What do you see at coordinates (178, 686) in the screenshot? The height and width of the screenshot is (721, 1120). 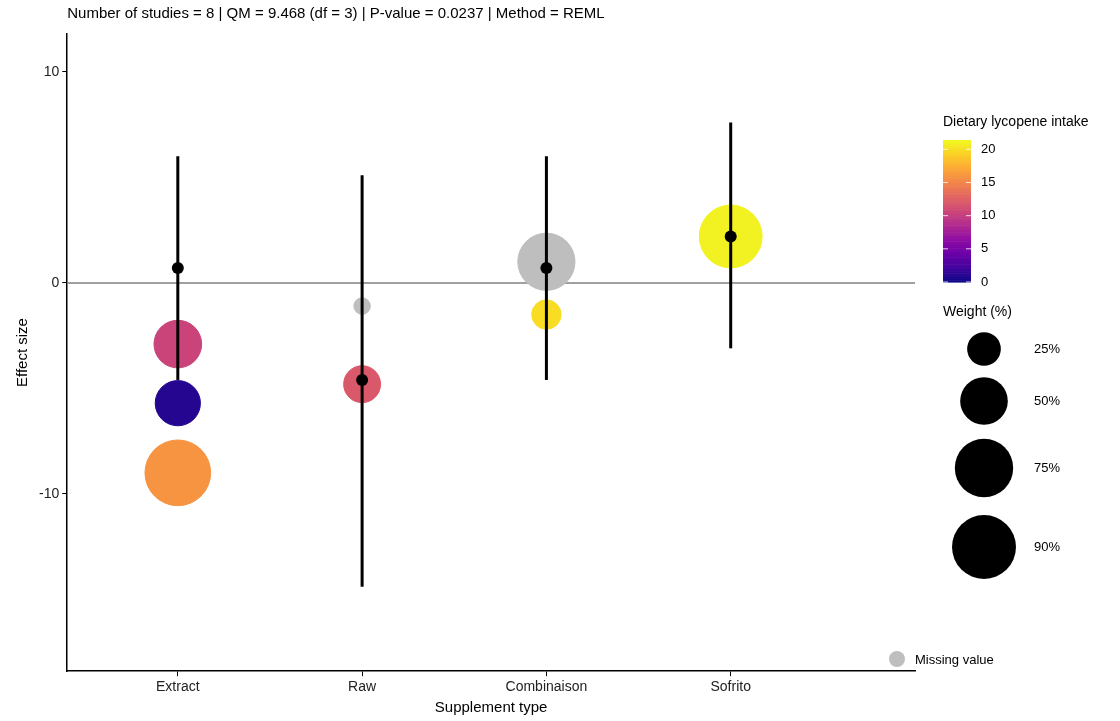 I see `x-tick-label: Extract` at bounding box center [178, 686].